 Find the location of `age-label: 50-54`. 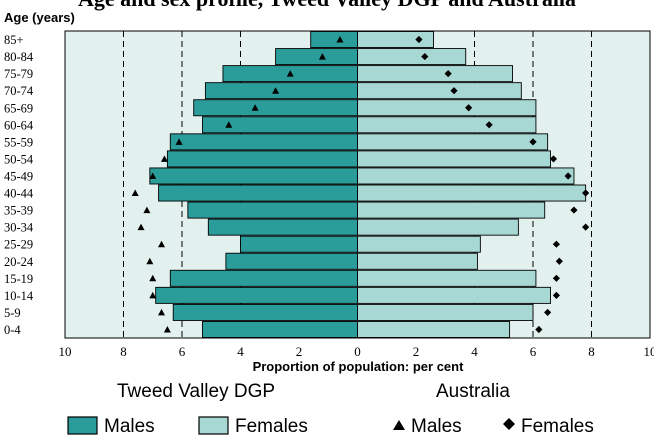

age-label: 50-54 is located at coordinates (19, 159).